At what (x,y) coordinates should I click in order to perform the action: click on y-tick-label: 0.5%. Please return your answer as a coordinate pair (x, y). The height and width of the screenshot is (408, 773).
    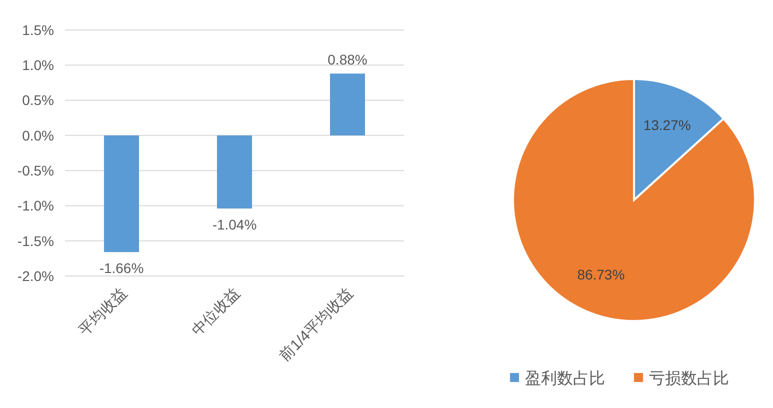
    Looking at the image, I should click on (38, 100).